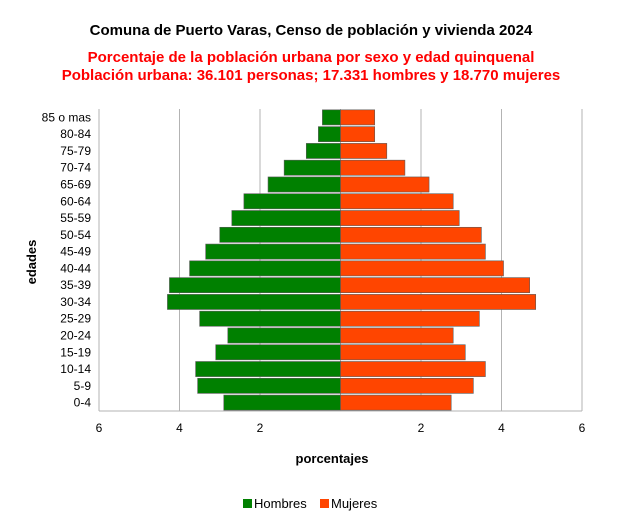 This screenshot has width=623, height=516. I want to click on legend-label-hombres: Hombres, so click(280, 503).